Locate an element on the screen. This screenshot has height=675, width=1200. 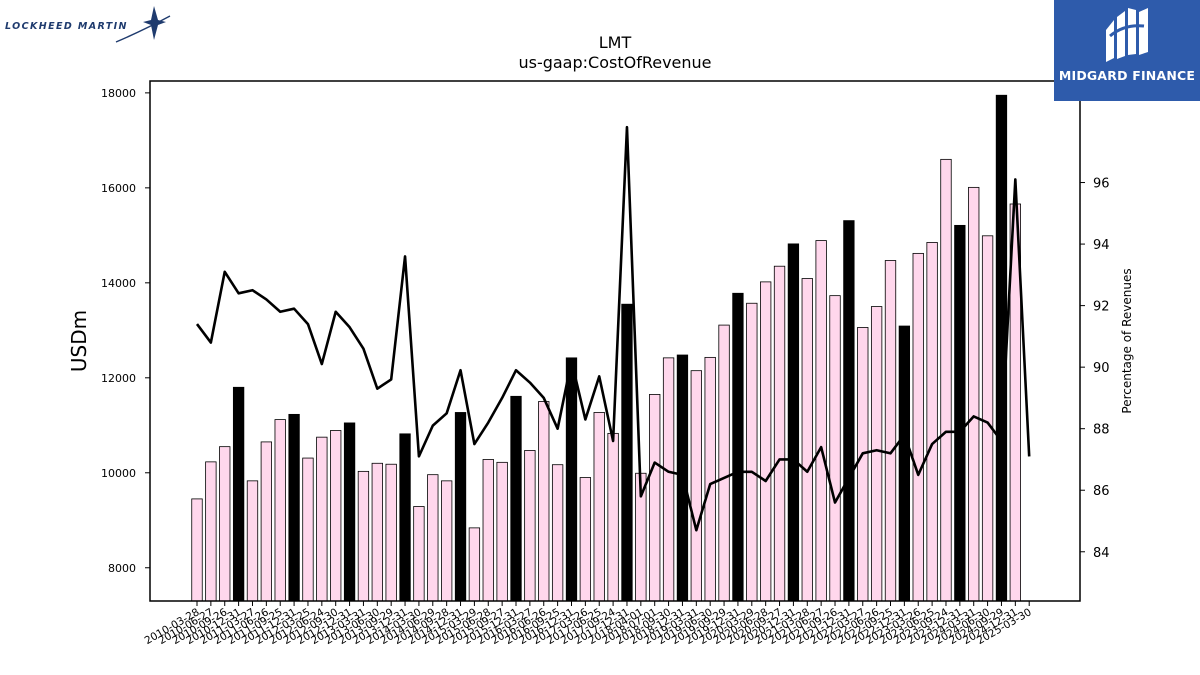
lockheed-martin-logo: LOCKHEED MARTIN is located at coordinates (89, 25).